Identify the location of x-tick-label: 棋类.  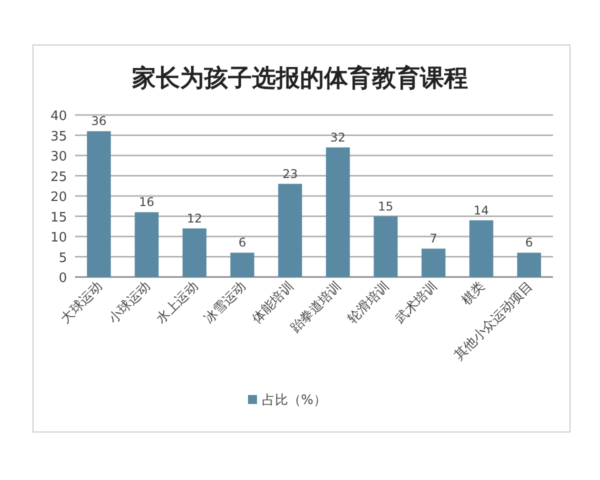
(473, 293).